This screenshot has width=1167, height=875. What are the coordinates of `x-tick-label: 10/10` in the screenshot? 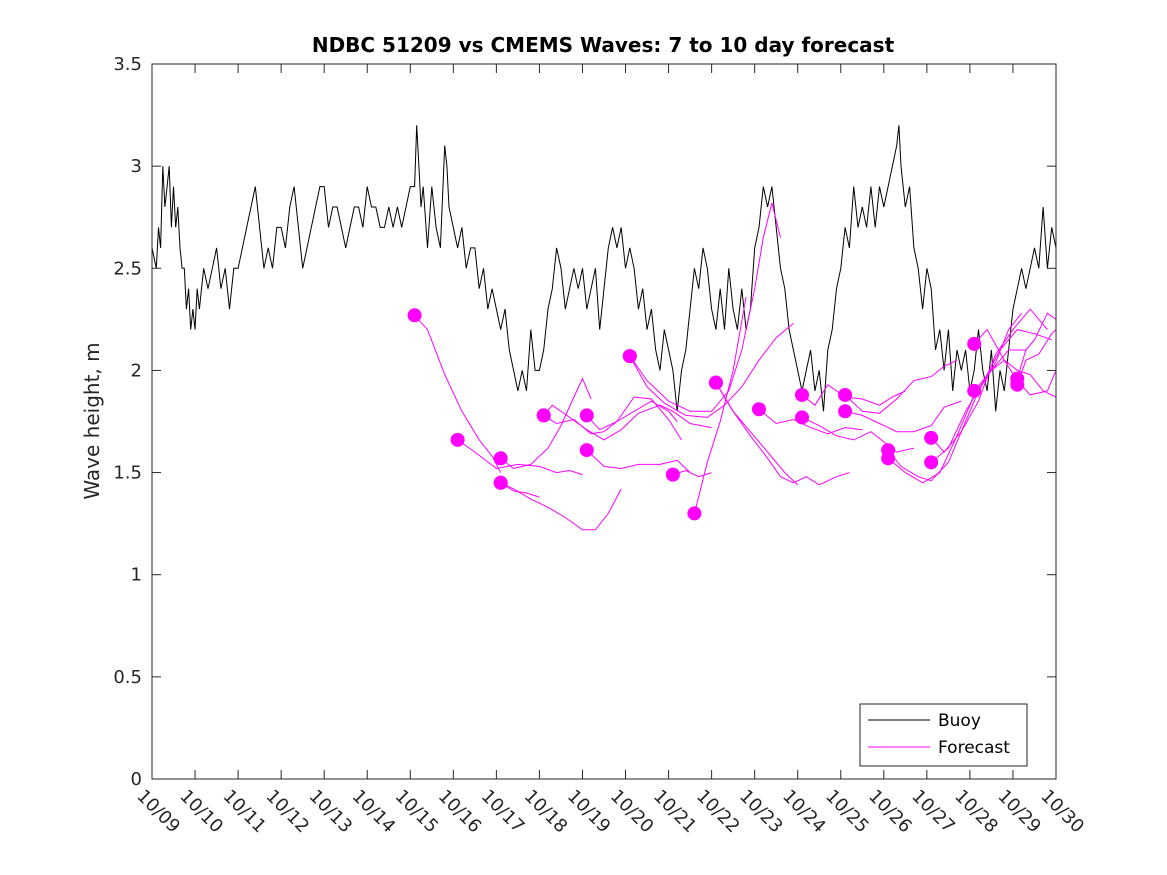 It's located at (202, 812).